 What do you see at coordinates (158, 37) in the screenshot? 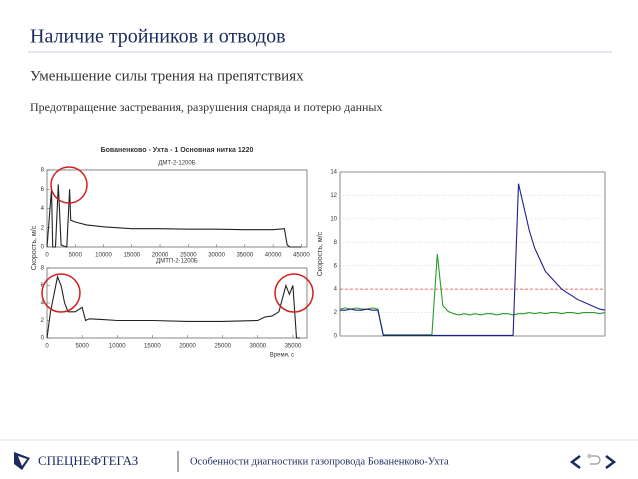
I see `slide-title: Наличие тройников и отводов` at bounding box center [158, 37].